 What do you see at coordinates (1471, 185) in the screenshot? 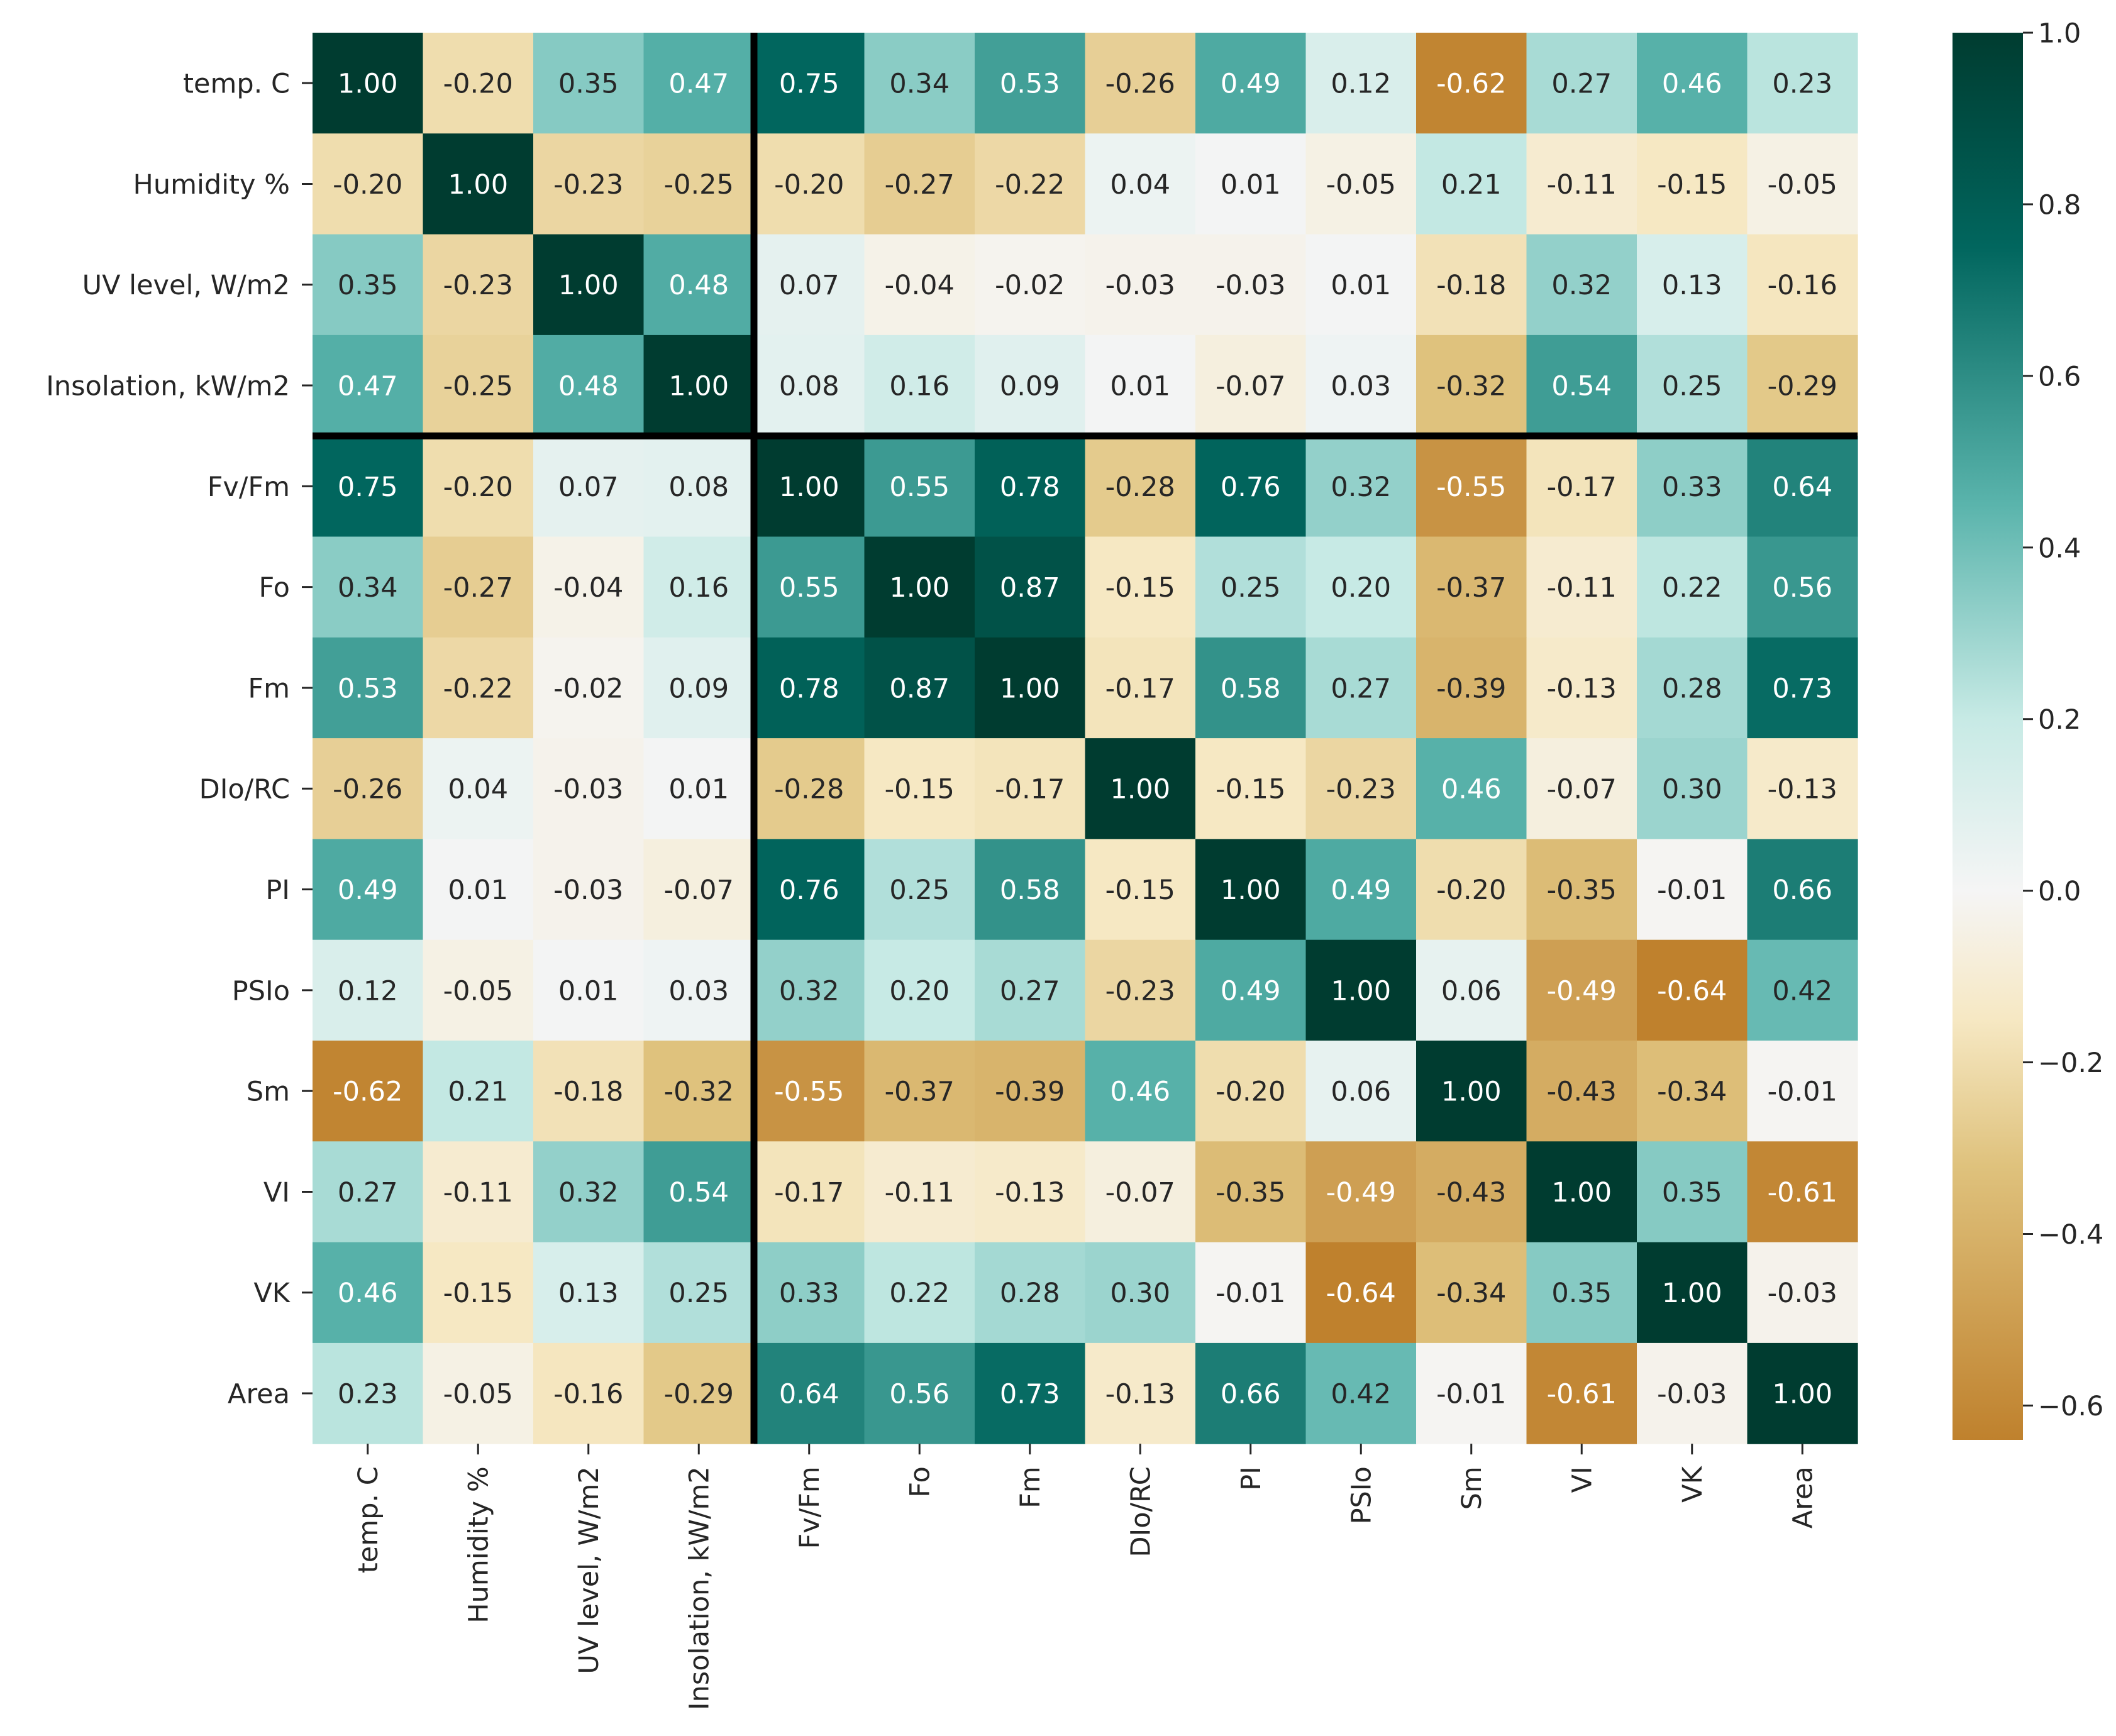
I see `cell-value-label: 0.21` at bounding box center [1471, 185].